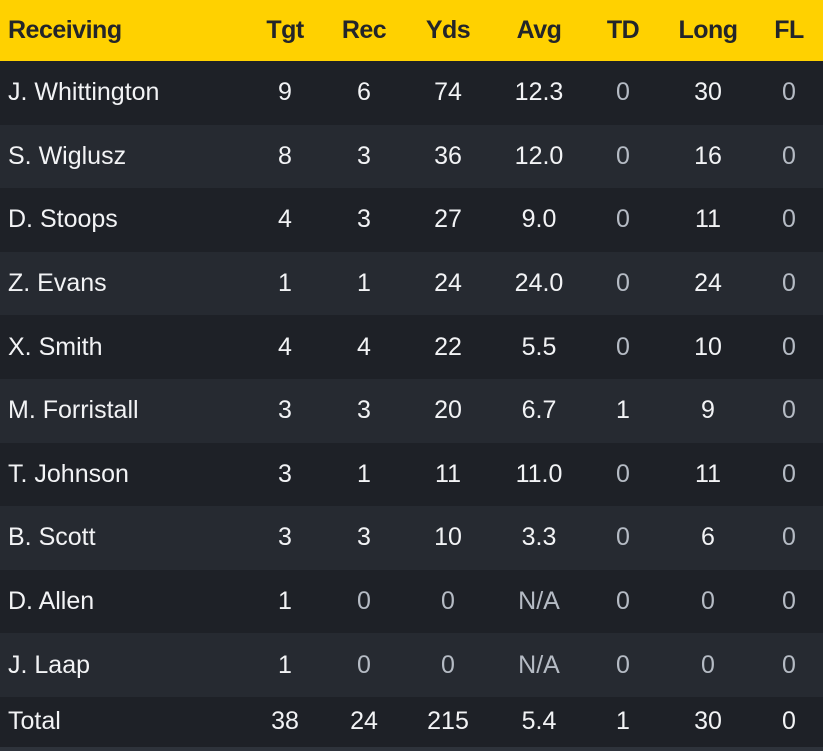 The width and height of the screenshot is (823, 751). Describe the element at coordinates (539, 92) in the screenshot. I see `stat-avg: 12.3` at that location.